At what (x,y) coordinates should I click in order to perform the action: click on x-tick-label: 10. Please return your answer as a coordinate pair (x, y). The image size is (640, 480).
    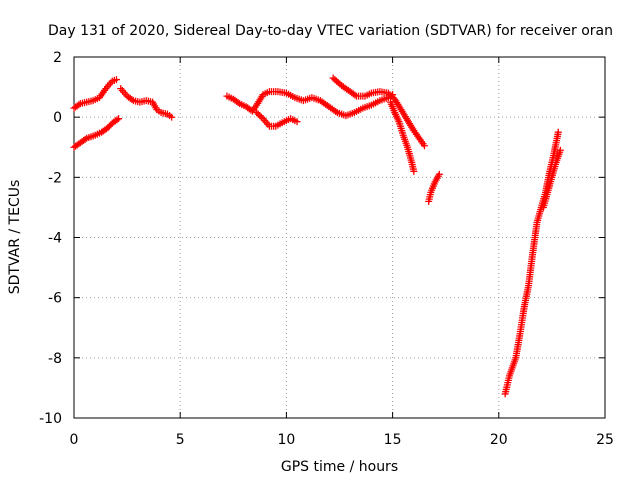
    Looking at the image, I should click on (286, 440).